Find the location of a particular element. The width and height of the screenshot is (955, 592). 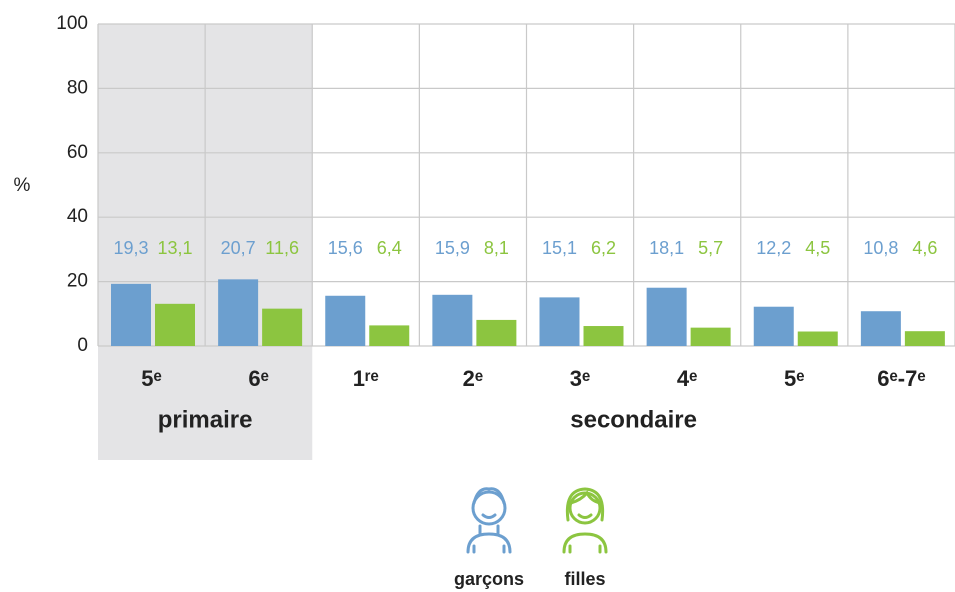

group-label: secondaire is located at coordinates (633, 419).